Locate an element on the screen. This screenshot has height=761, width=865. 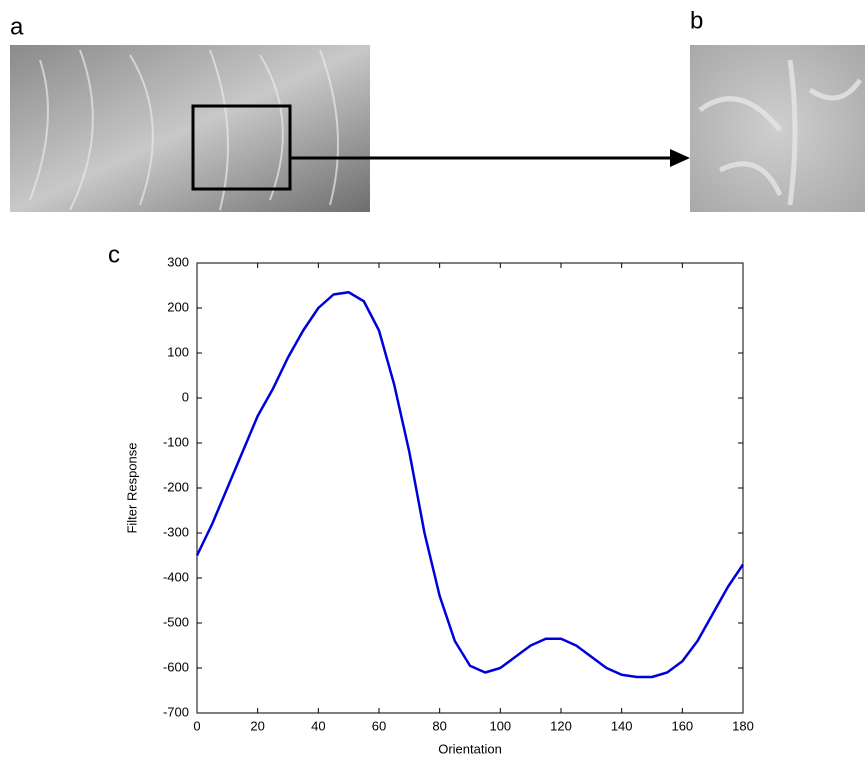
y-tick-label: 100 is located at coordinates (178, 351).